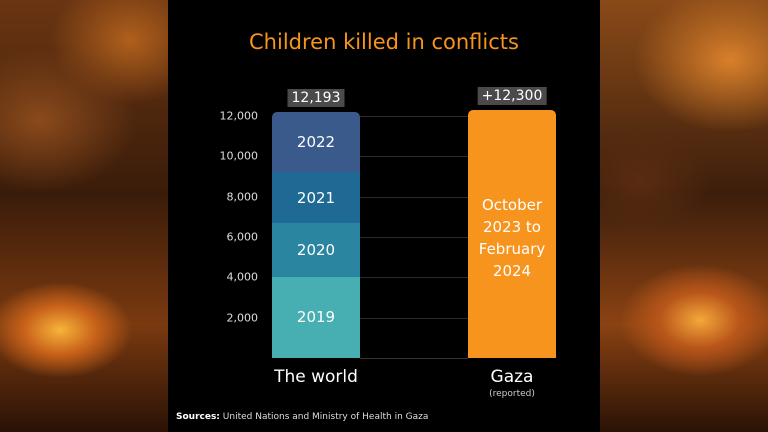 The image size is (768, 432). Describe the element at coordinates (242, 277) in the screenshot. I see `y-tick-label: 4,000` at that location.